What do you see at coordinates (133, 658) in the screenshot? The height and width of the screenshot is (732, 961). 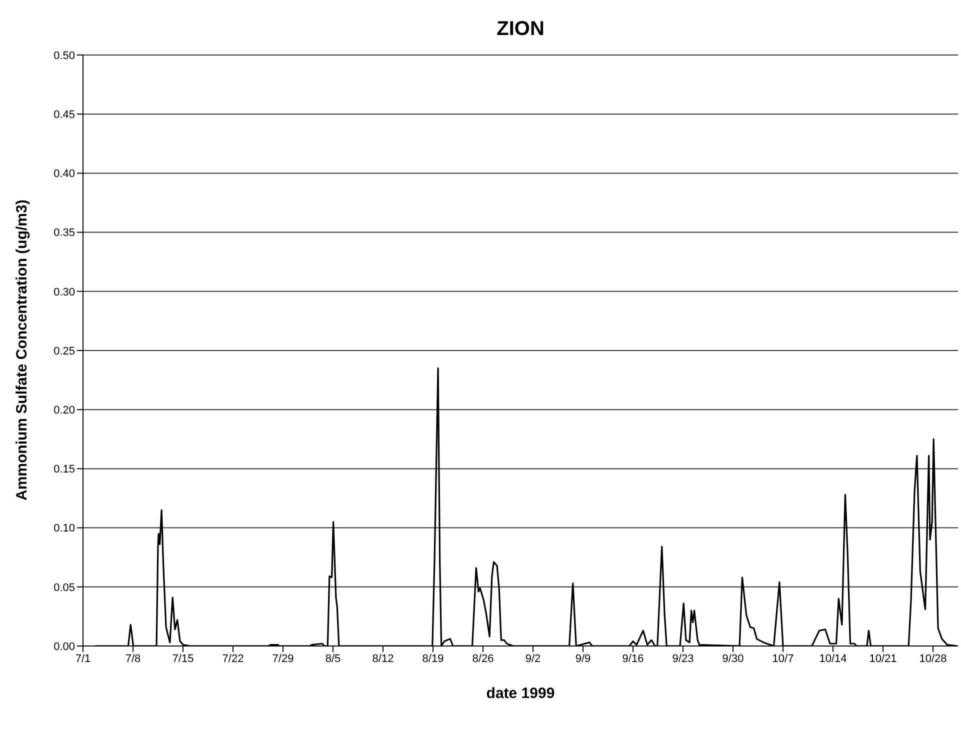 I see `x-tick-label: 7/8` at bounding box center [133, 658].